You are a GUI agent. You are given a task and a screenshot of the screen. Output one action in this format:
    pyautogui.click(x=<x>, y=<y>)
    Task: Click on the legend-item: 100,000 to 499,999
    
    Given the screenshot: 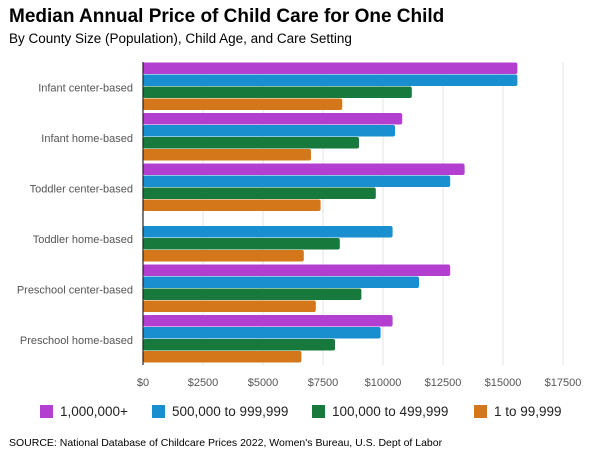 What is the action you would take?
    pyautogui.click(x=380, y=411)
    